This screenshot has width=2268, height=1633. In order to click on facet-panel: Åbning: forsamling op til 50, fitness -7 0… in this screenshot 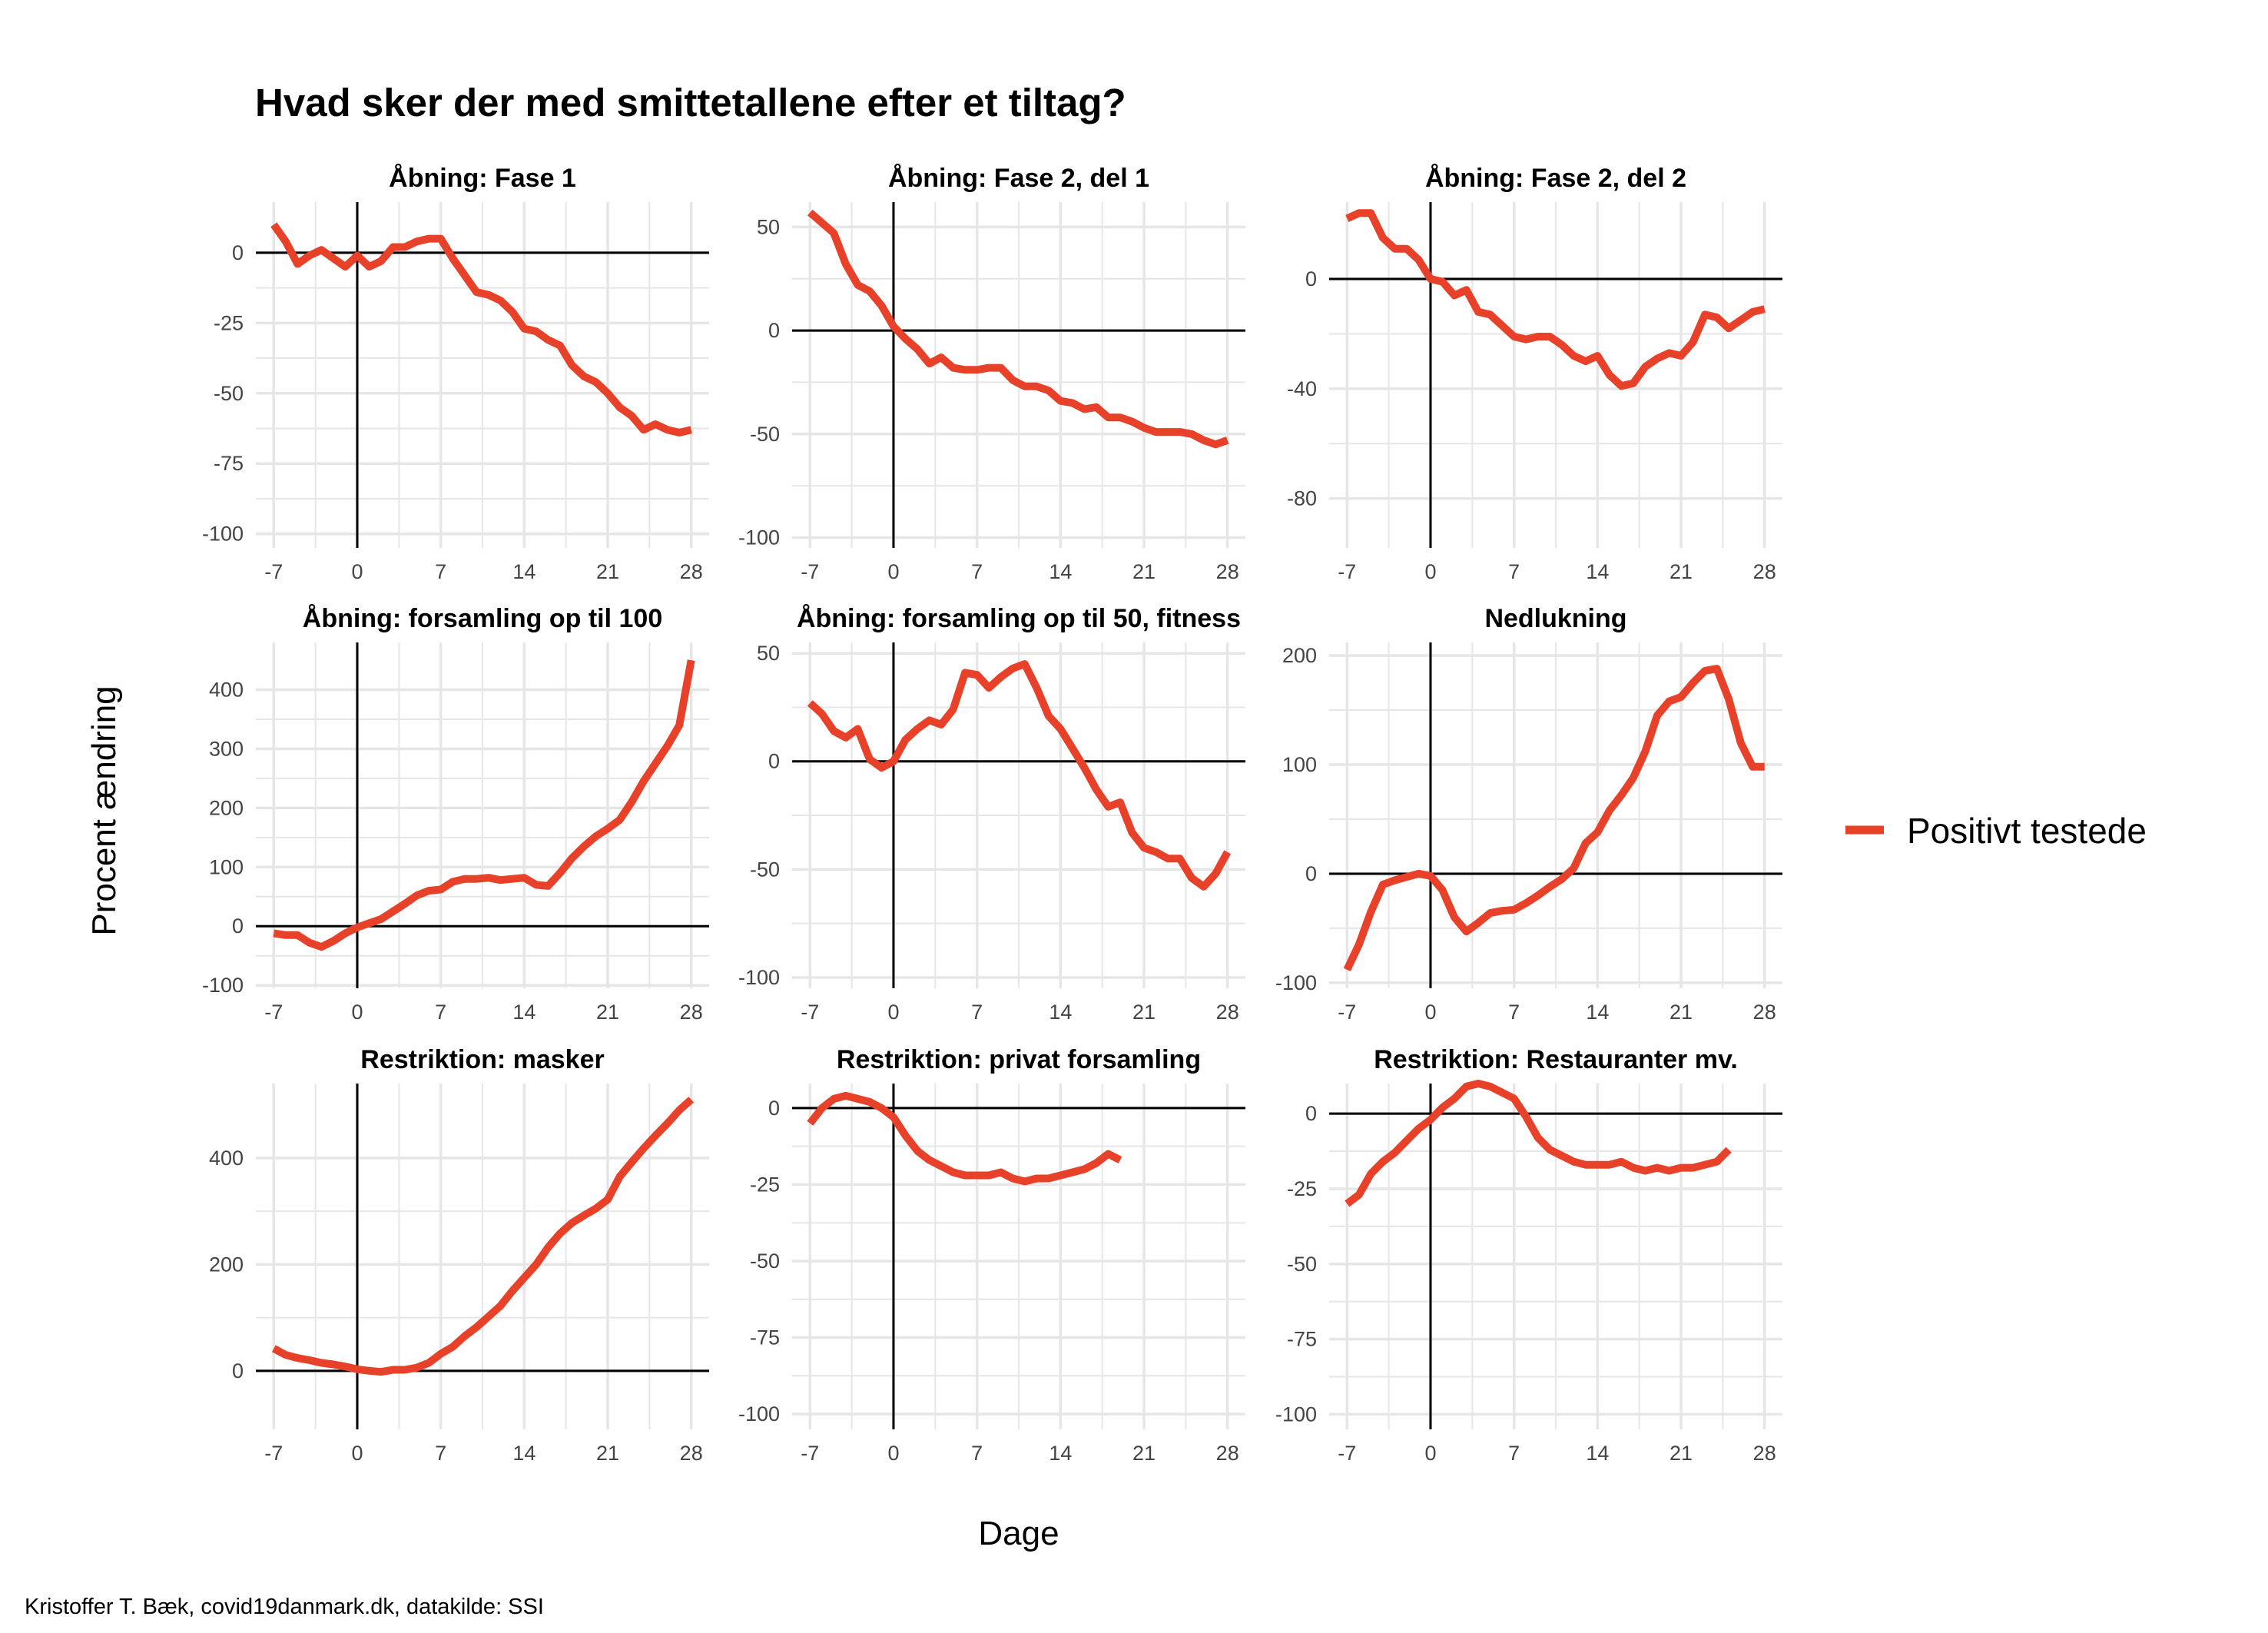, I will do `click(992, 814)`.